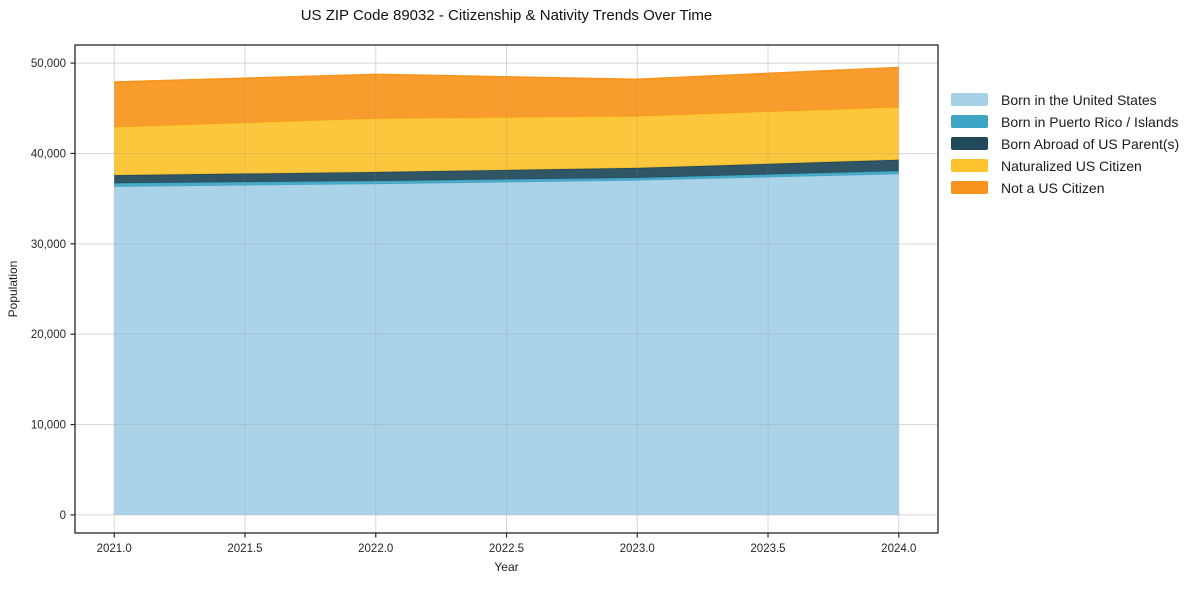  I want to click on legend-item-4: Not a US Citizen, so click(1065, 187).